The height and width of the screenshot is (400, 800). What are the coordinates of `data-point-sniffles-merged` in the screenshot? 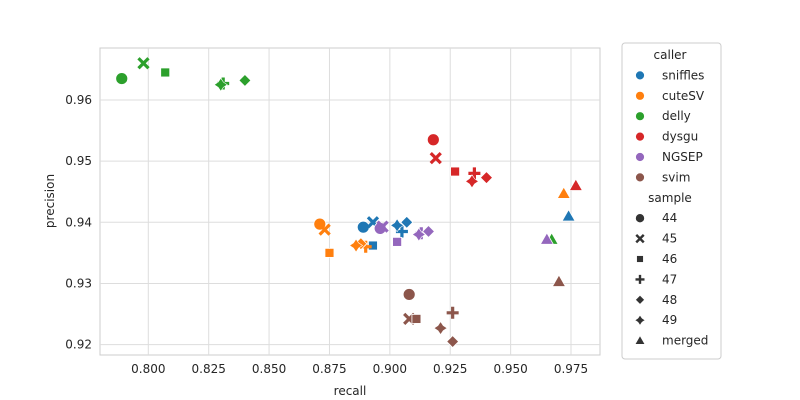 It's located at (568, 215).